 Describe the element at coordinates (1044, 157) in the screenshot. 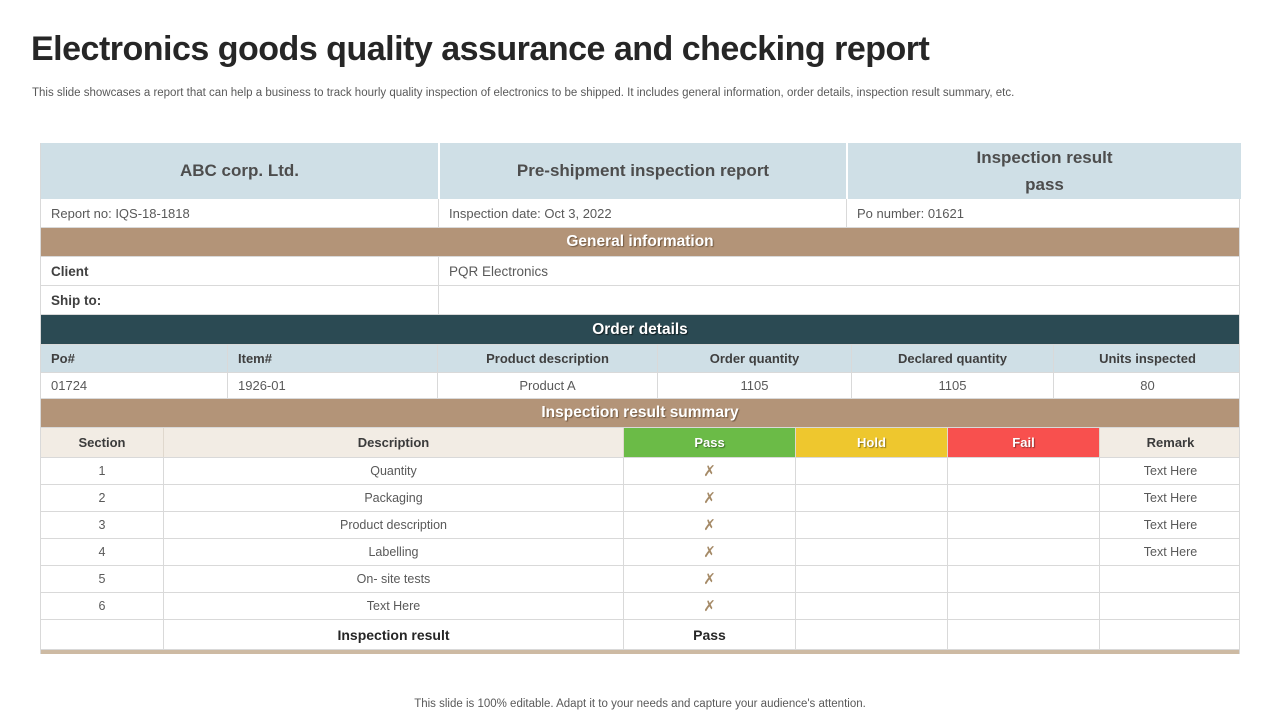

I see `inspection-result-label: Inspection result` at that location.